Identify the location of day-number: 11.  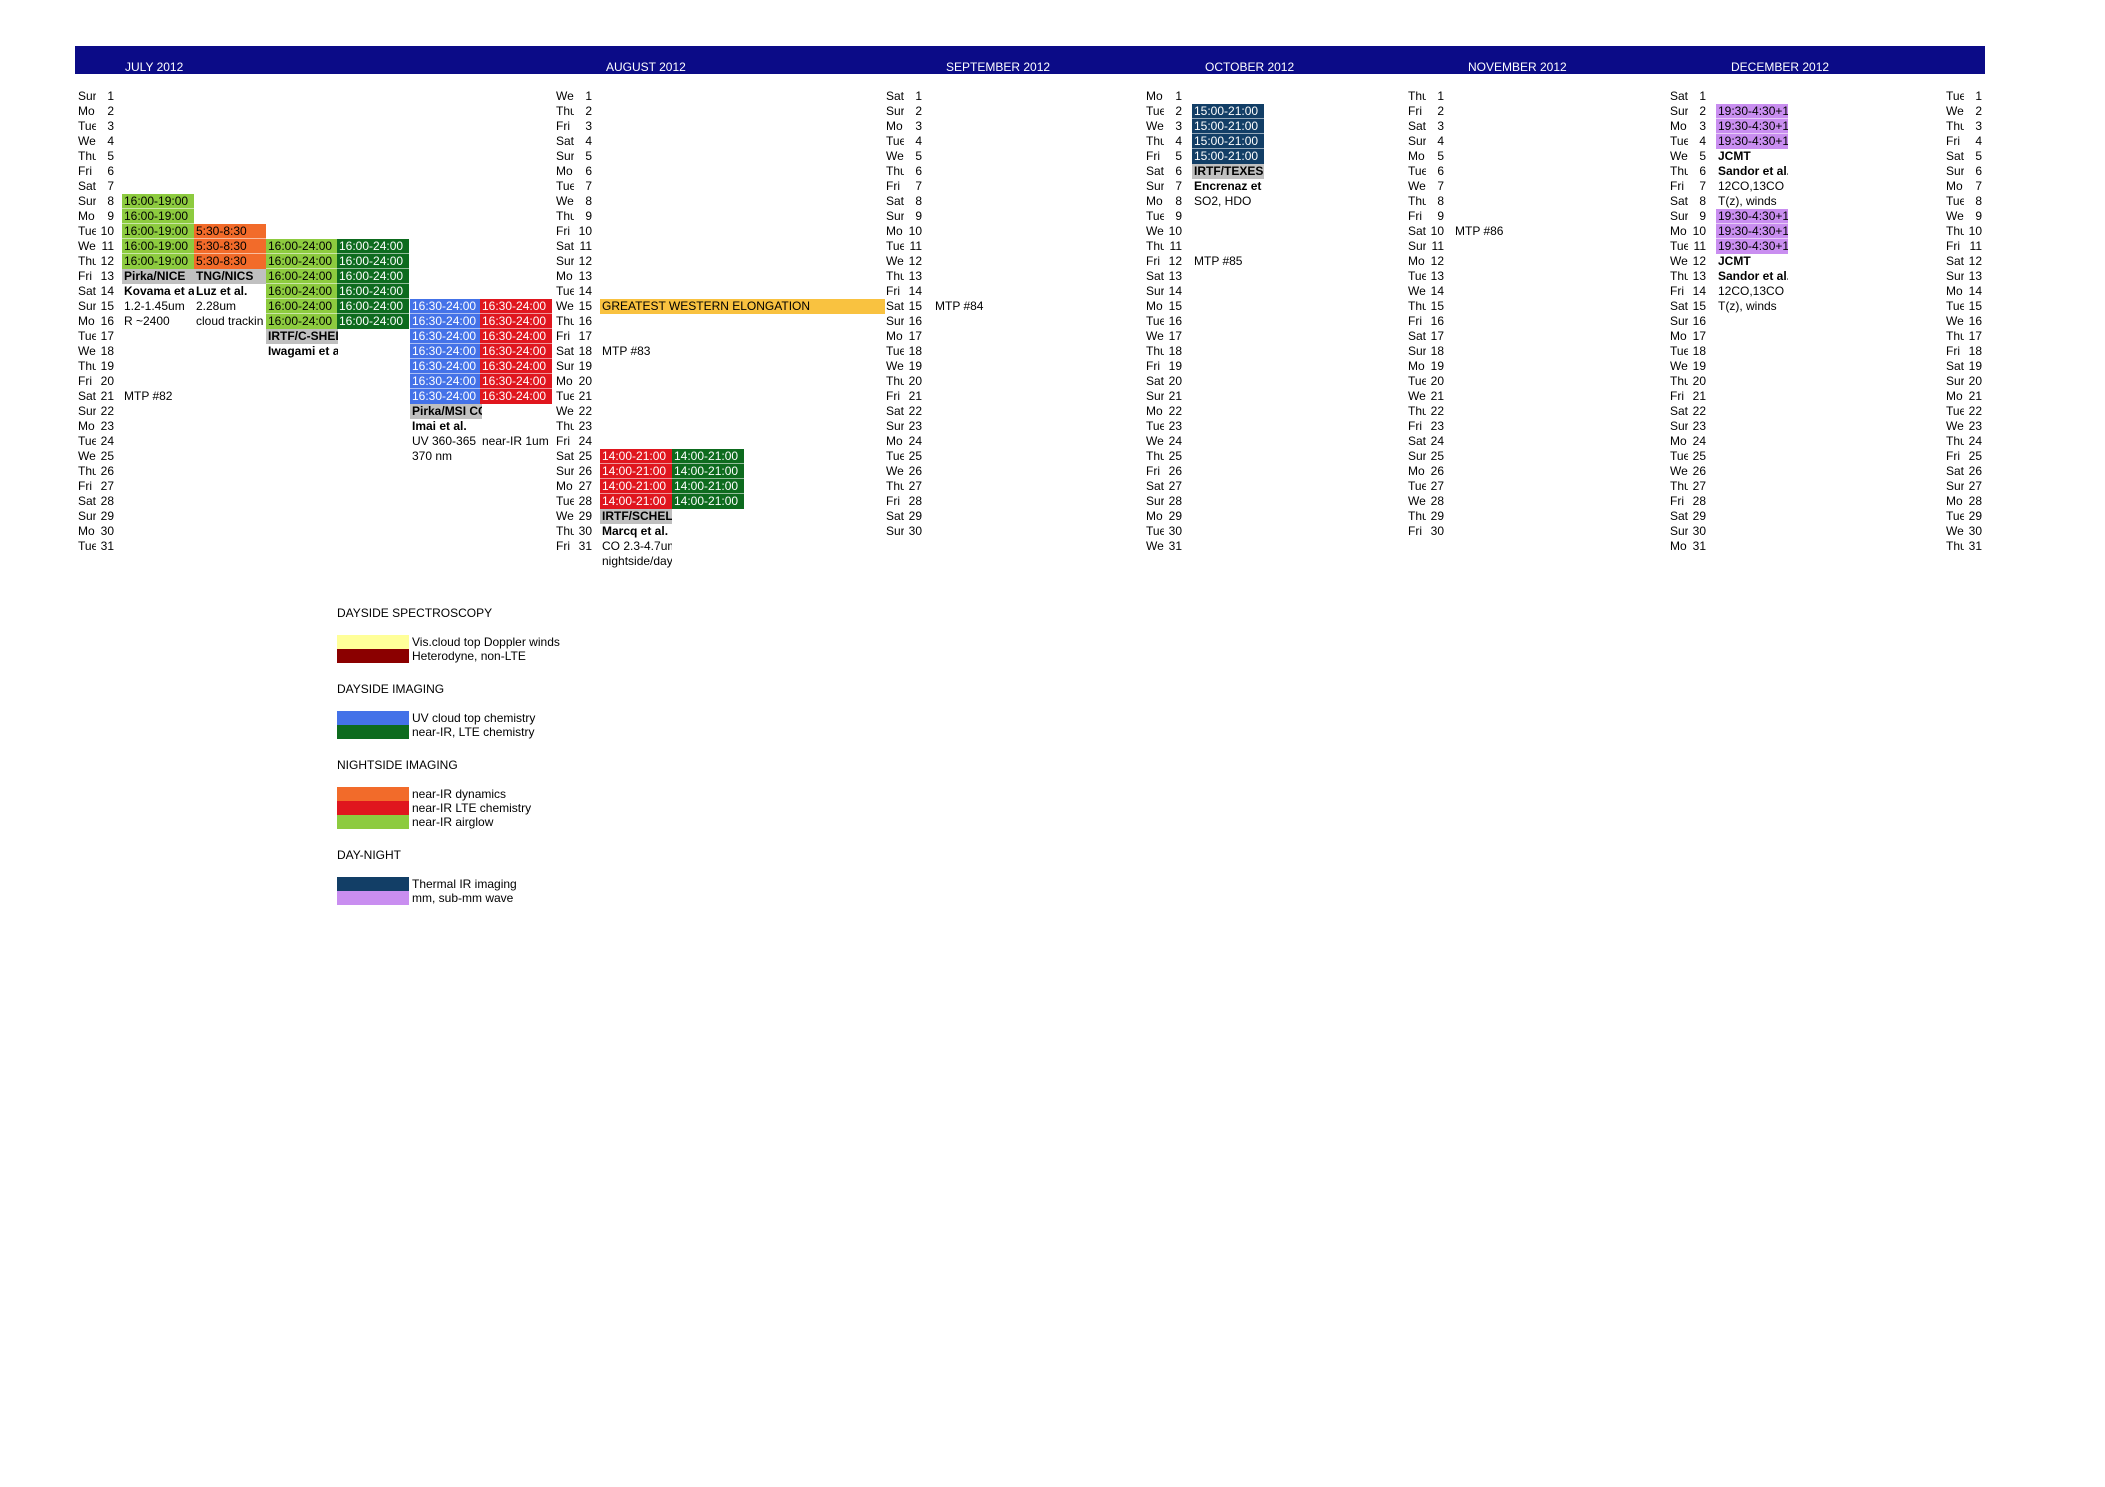
(1437, 246).